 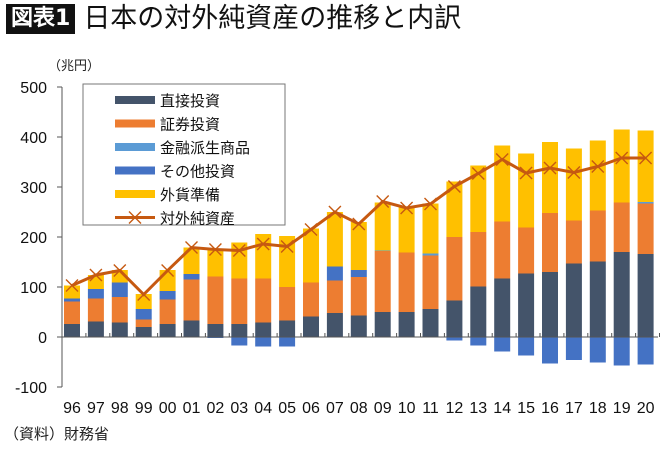 What do you see at coordinates (430, 254) in the screenshot?
I see `bar-金融派生商品-11` at bounding box center [430, 254].